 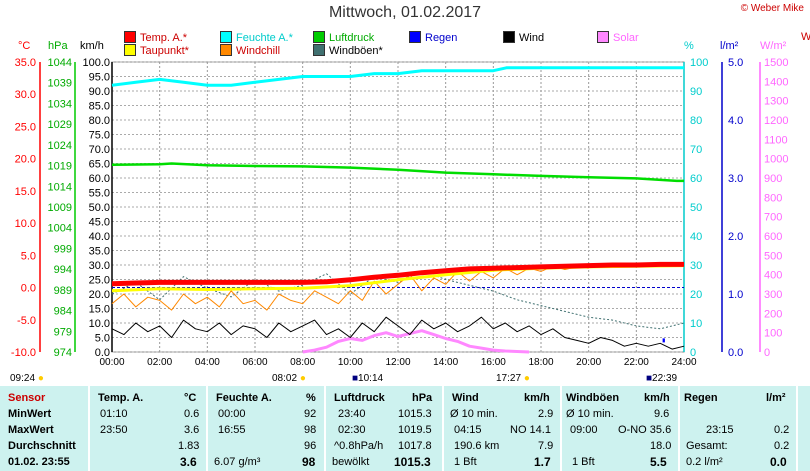 What do you see at coordinates (735, 179) in the screenshot?
I see `rain-tick-label: 3.0` at bounding box center [735, 179].